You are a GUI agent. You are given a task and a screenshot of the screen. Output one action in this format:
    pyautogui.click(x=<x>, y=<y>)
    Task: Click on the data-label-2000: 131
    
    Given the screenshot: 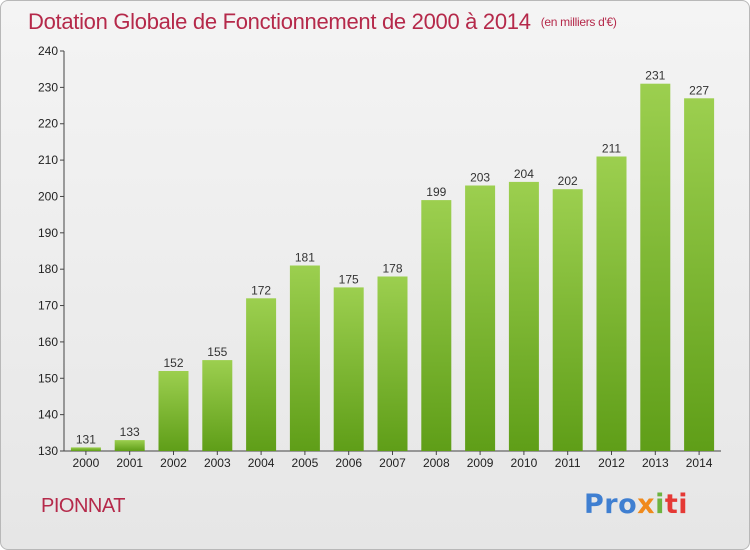 What is the action you would take?
    pyautogui.click(x=86, y=439)
    